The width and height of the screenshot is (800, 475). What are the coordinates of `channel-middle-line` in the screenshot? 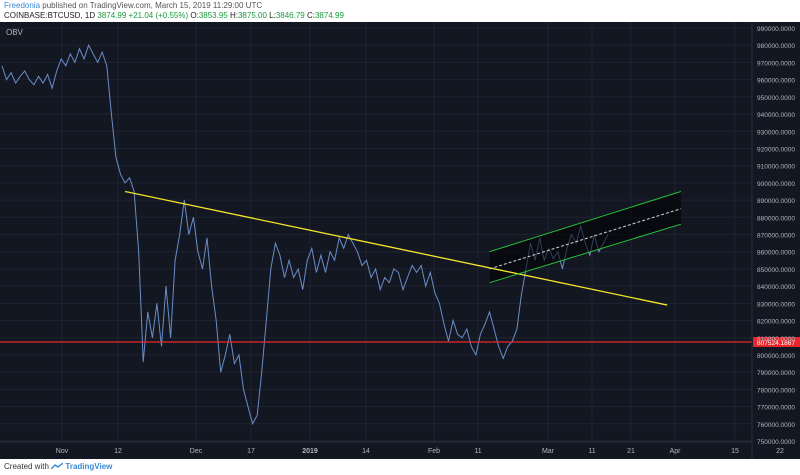 It's located at (585, 239).